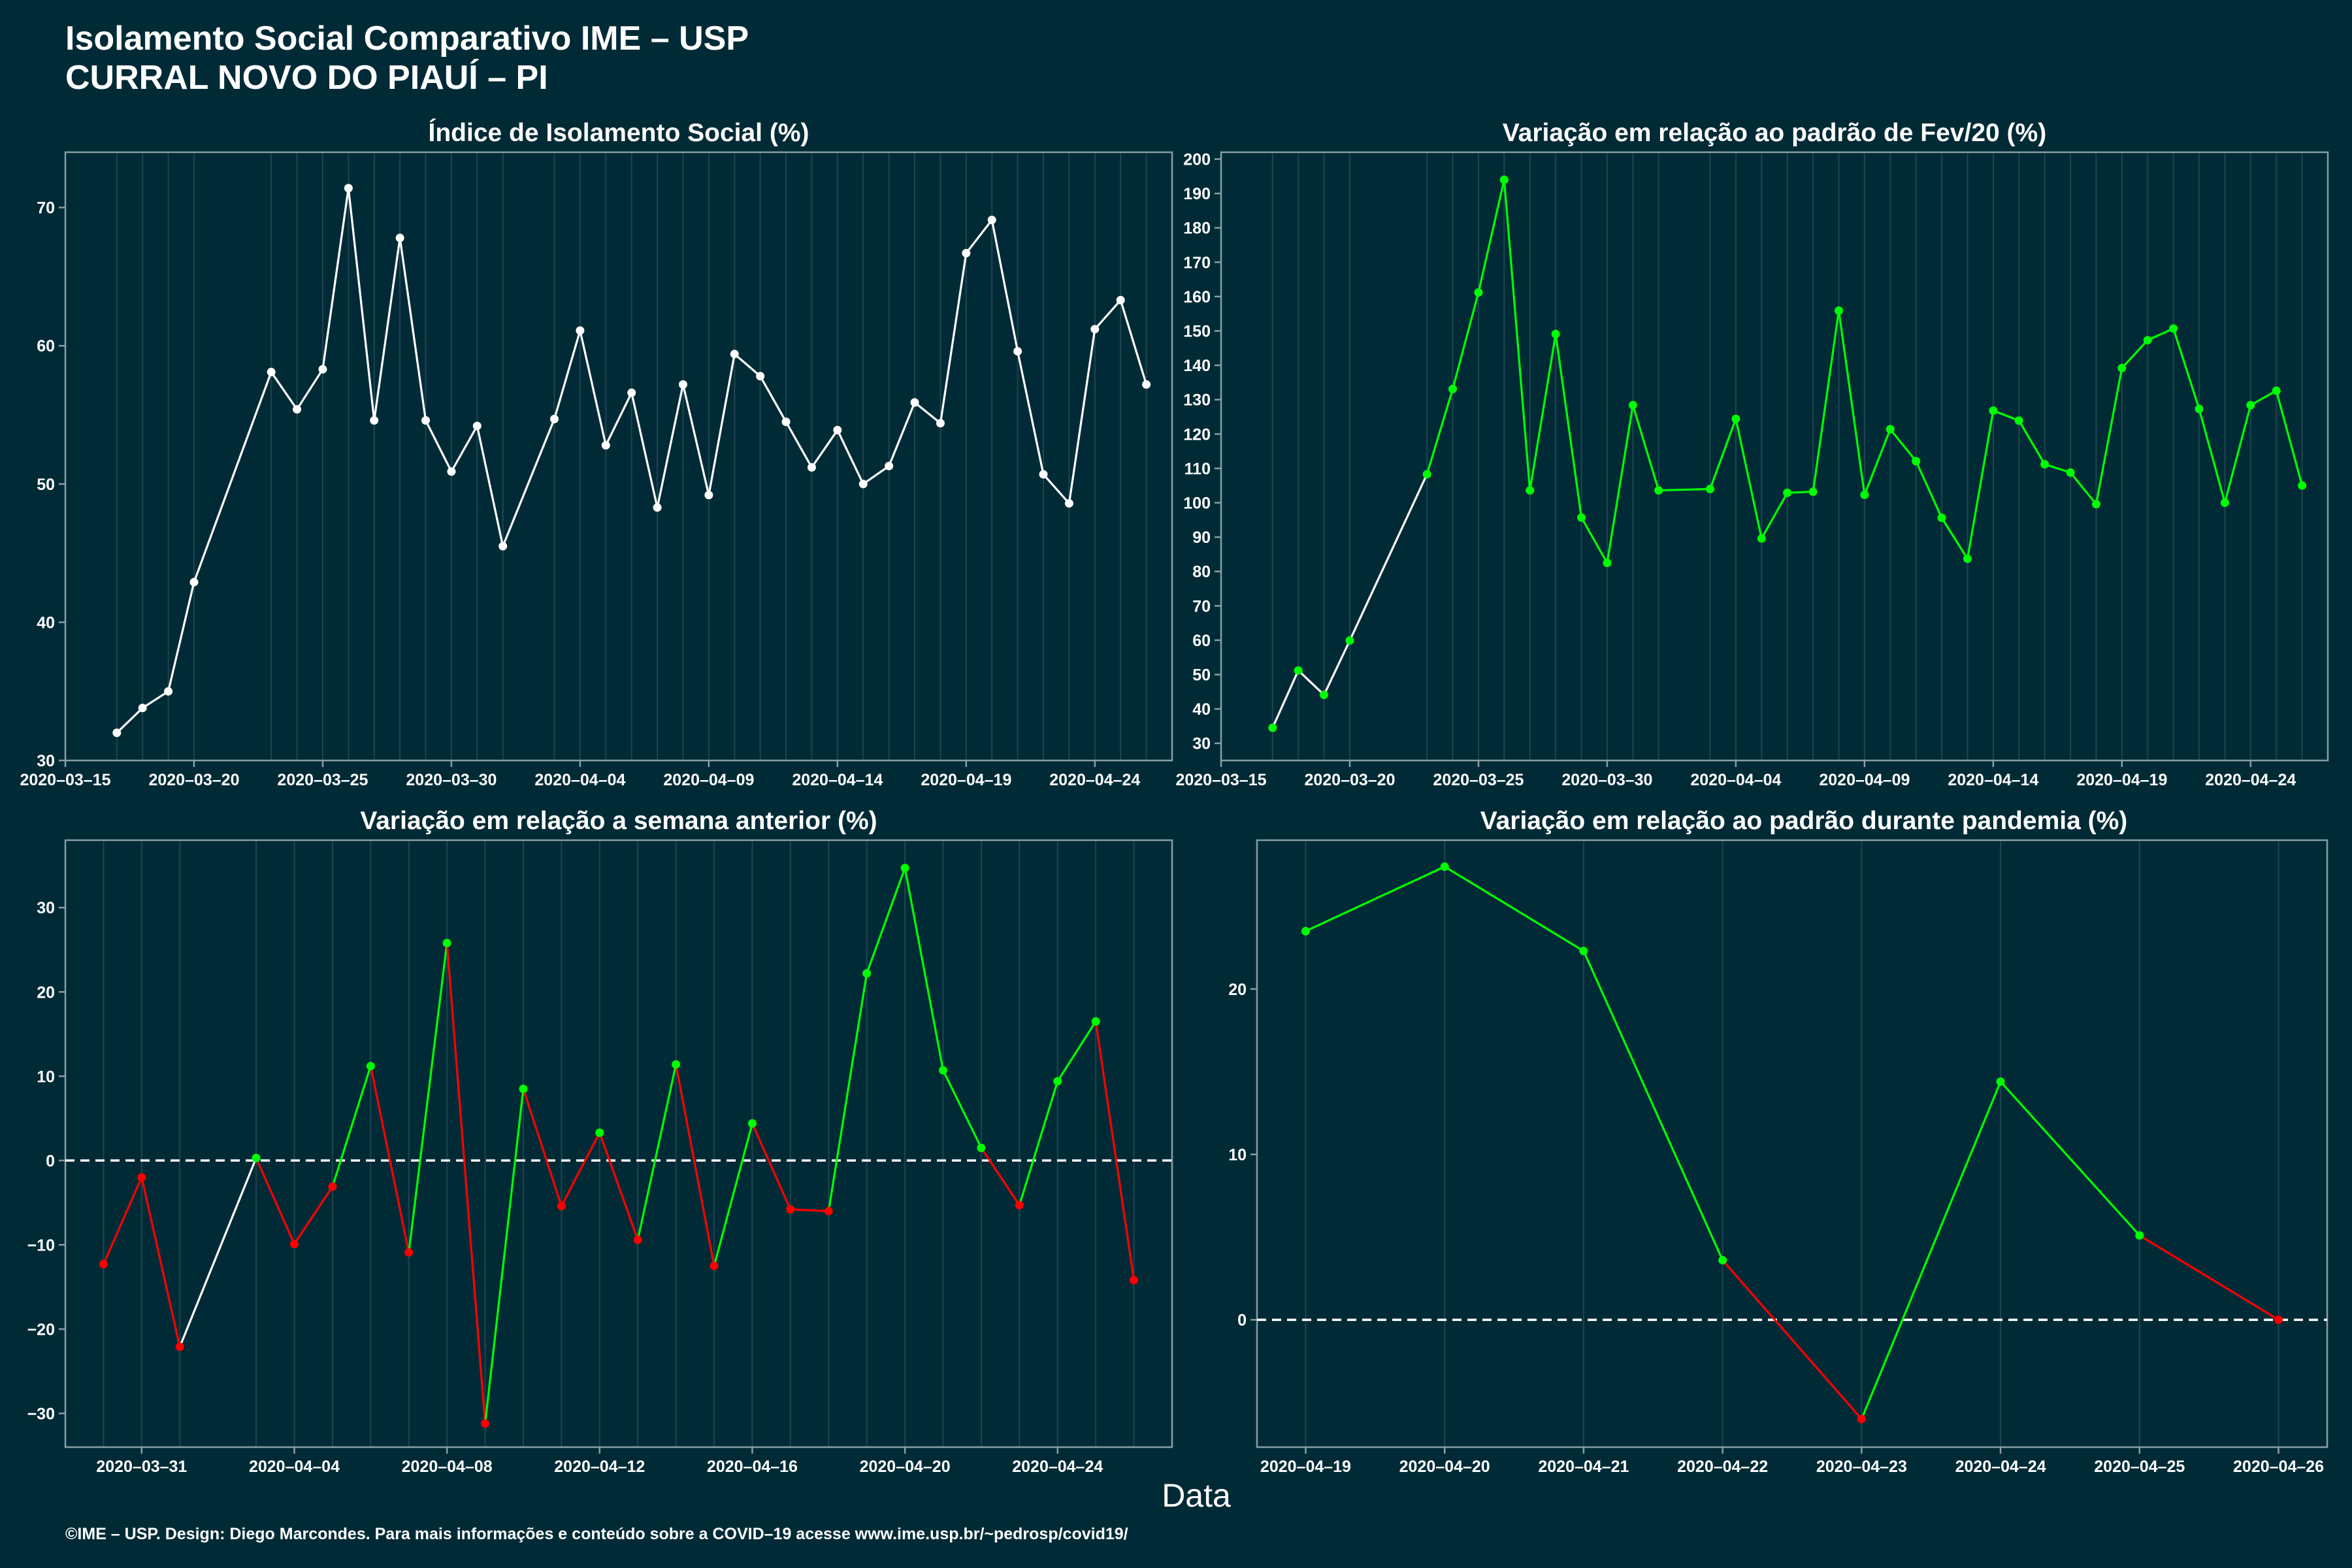  I want to click on y-tick-label: 60, so click(1201, 641).